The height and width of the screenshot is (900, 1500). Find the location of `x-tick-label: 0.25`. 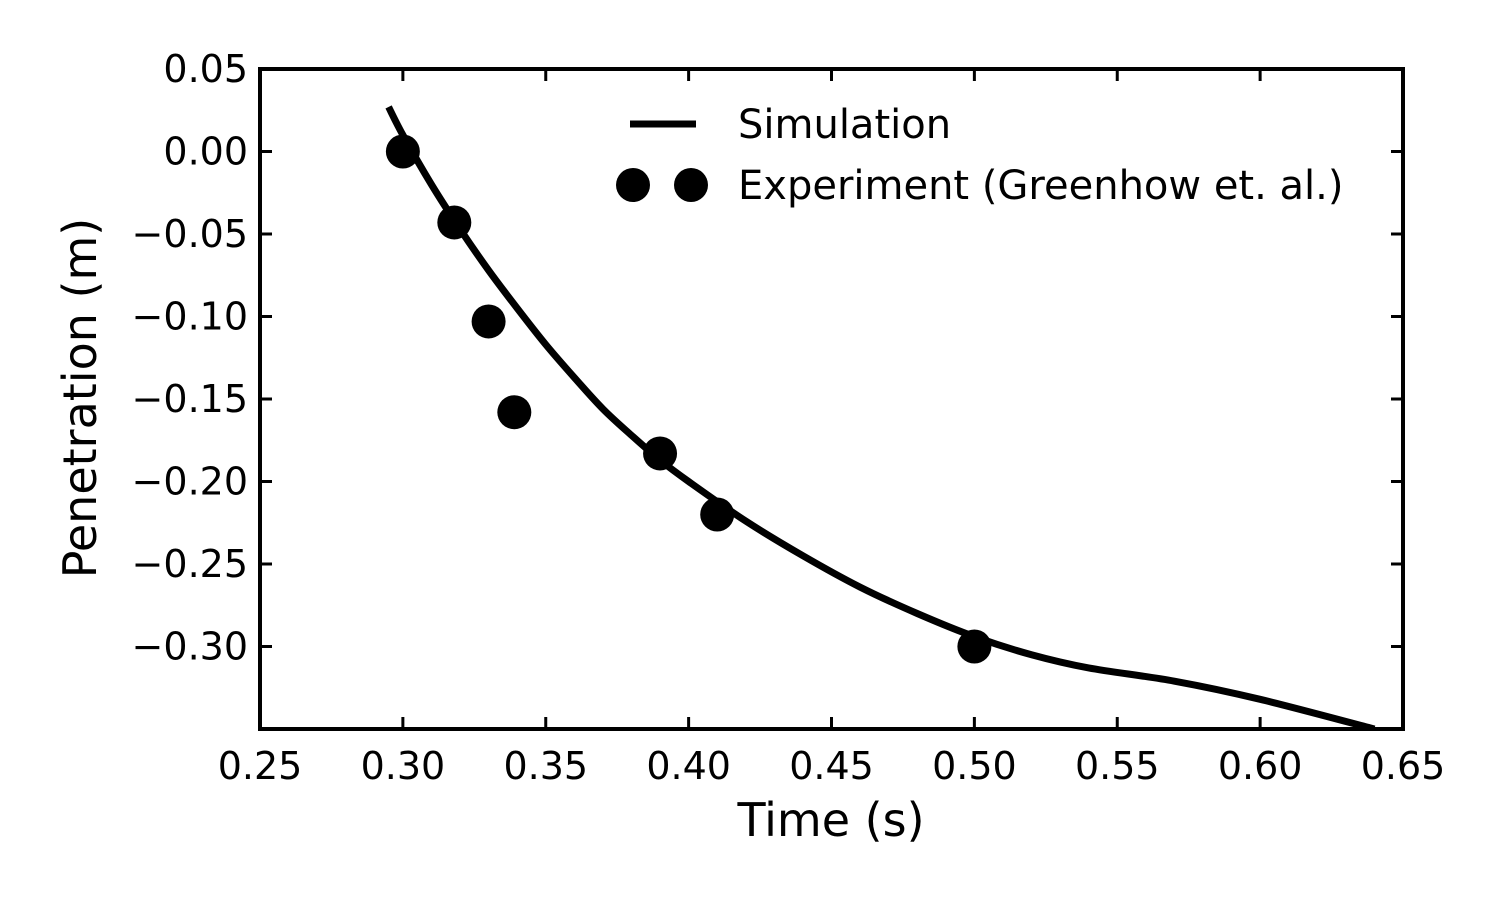

x-tick-label: 0.25 is located at coordinates (260, 766).